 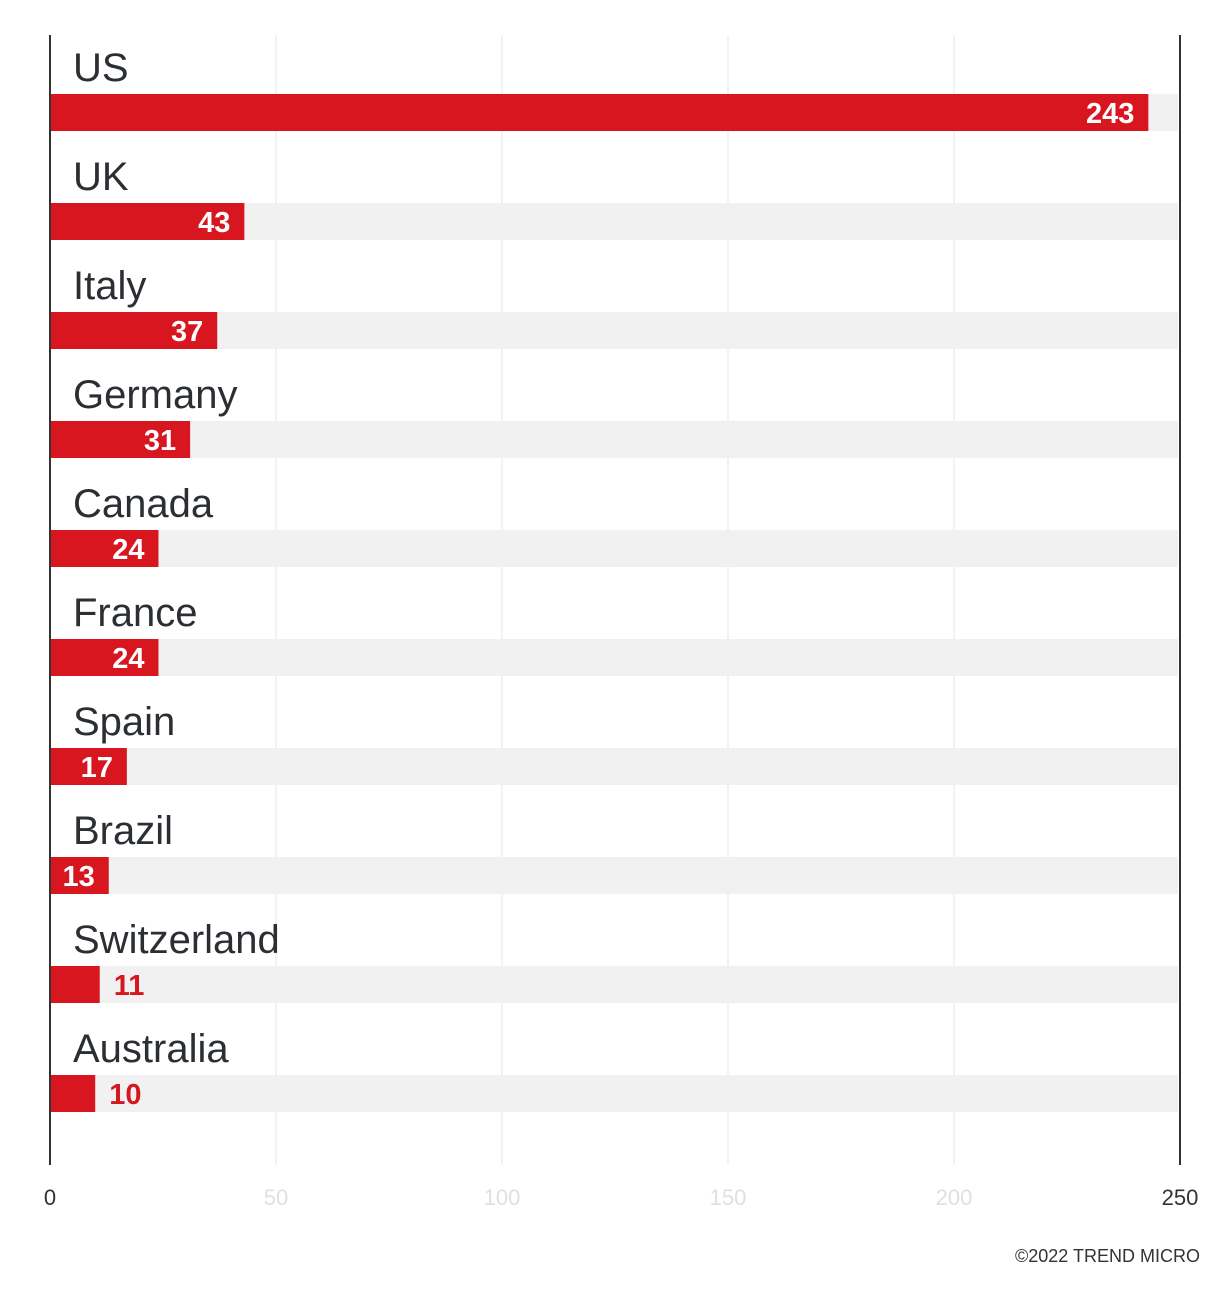 I want to click on category-label: France, so click(x=135, y=613).